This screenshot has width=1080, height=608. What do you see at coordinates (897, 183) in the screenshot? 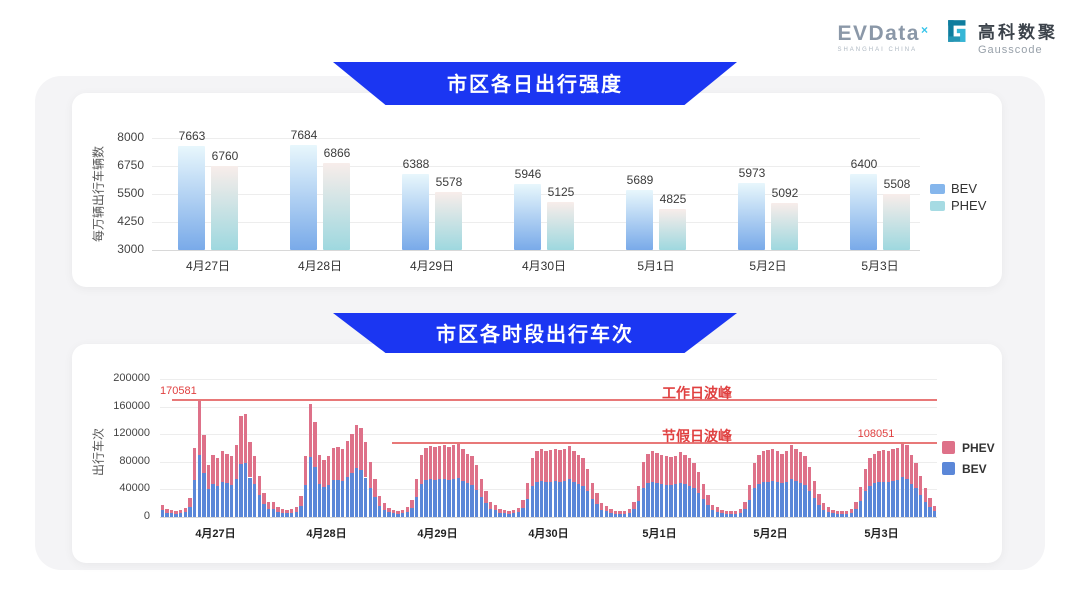
I see `phev-value-label: 5508` at bounding box center [897, 183].